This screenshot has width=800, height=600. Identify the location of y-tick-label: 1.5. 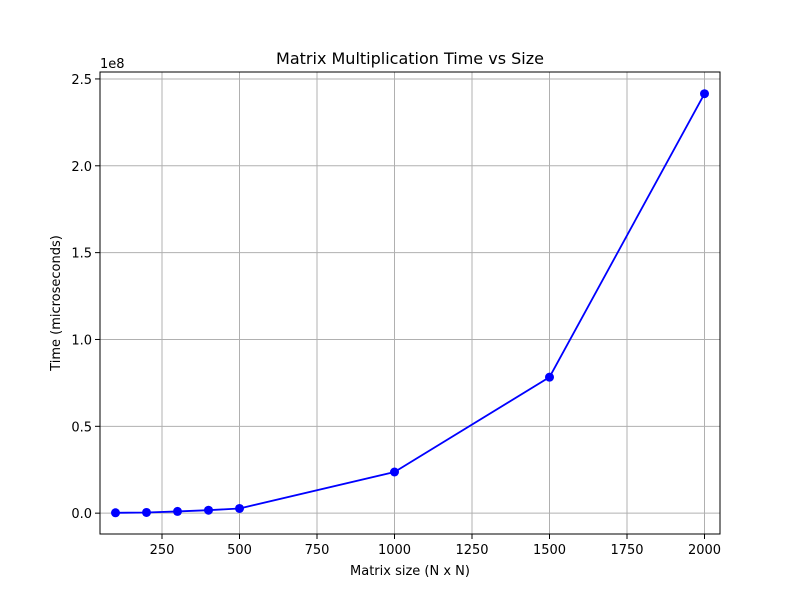
(81, 254).